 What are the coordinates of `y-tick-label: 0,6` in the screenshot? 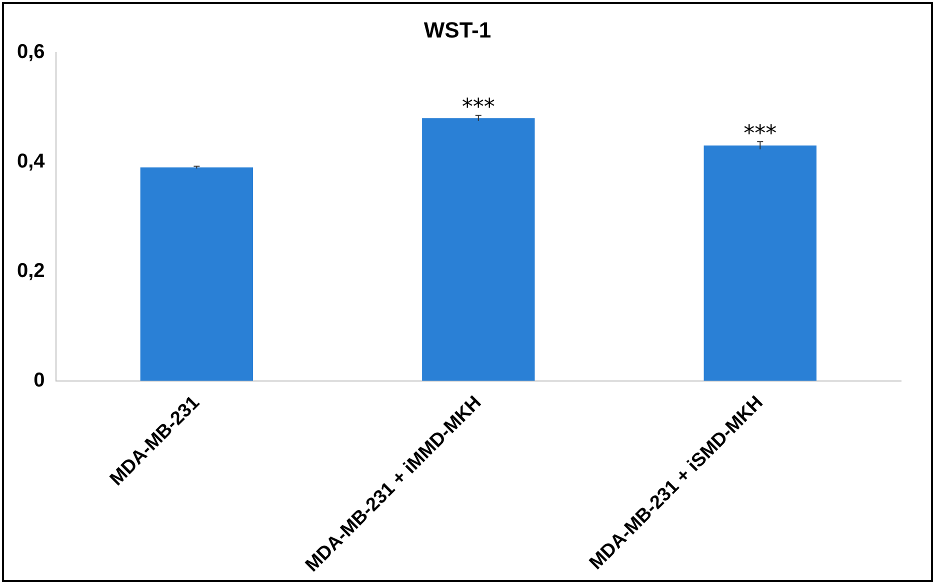 It's located at (30, 51).